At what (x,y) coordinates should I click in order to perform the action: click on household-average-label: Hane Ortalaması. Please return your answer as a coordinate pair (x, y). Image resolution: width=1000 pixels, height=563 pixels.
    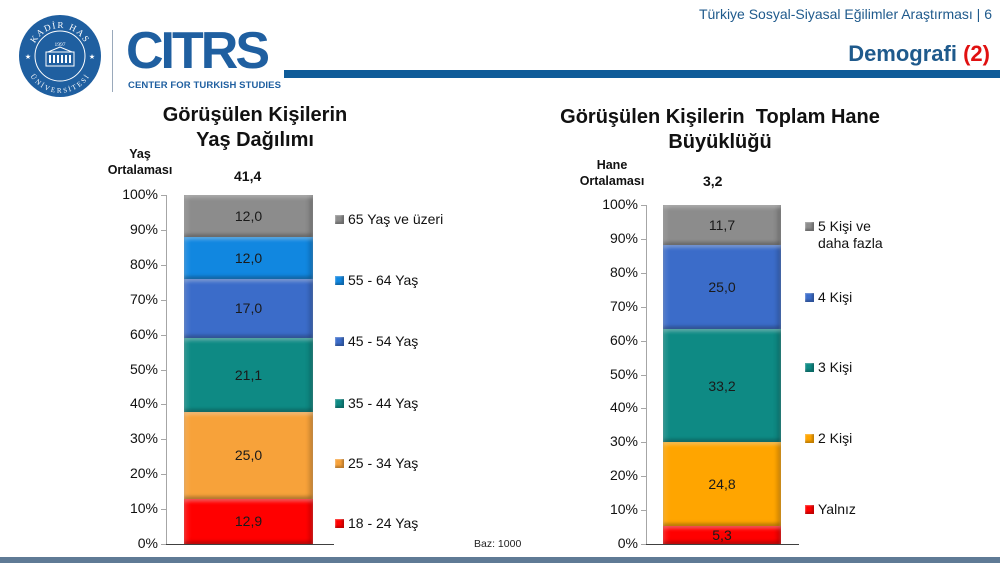
    Looking at the image, I should click on (612, 173).